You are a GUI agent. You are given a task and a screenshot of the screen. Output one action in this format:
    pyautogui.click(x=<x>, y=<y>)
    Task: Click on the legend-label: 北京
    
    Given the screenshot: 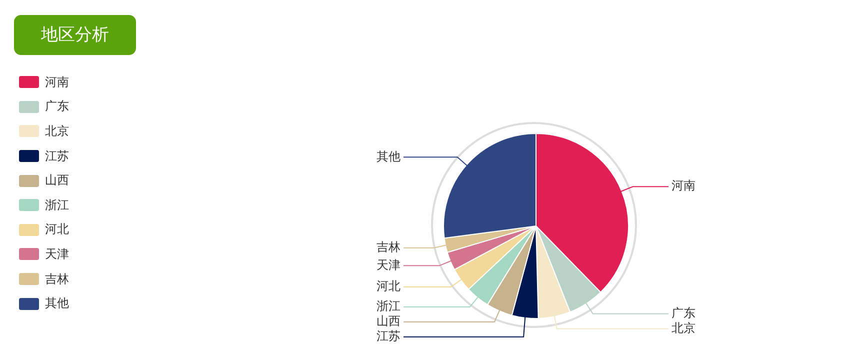 What is the action you would take?
    pyautogui.click(x=57, y=131)
    